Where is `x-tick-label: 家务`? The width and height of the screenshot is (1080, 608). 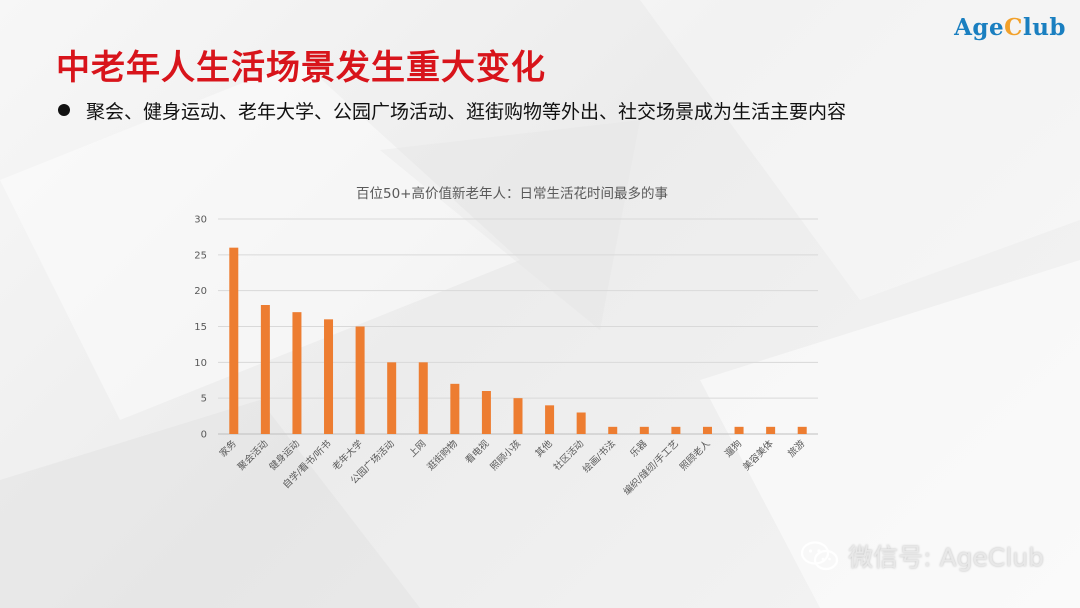
x-tick-label: 家务 is located at coordinates (228, 448).